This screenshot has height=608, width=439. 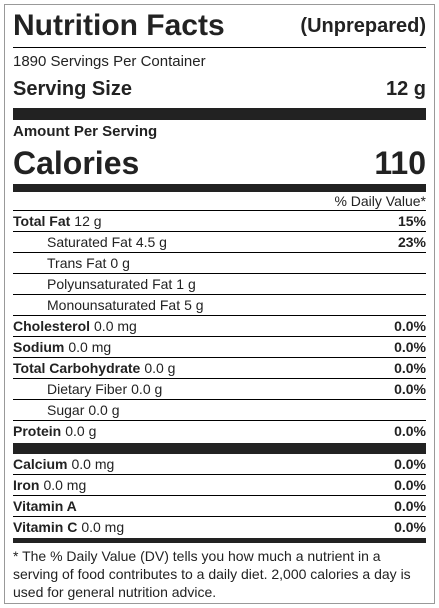 What do you see at coordinates (363, 25) in the screenshot?
I see `subtitle: (Unprepared)` at bounding box center [363, 25].